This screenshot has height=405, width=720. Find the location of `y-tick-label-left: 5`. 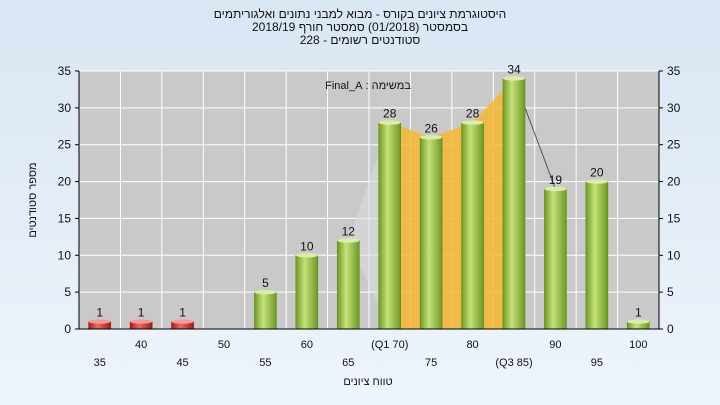

y-tick-label-left: 5 is located at coordinates (67, 292).